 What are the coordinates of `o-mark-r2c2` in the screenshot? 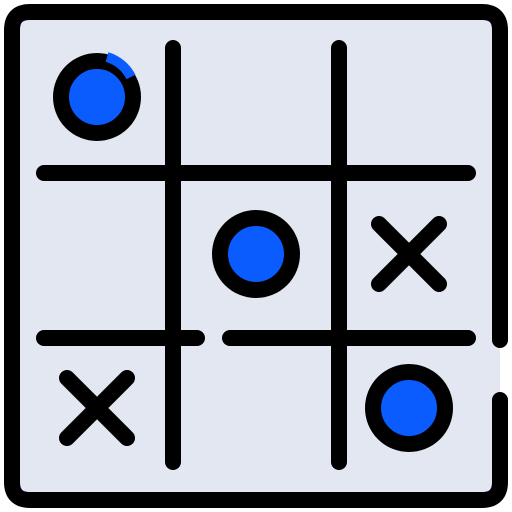 It's located at (256, 254).